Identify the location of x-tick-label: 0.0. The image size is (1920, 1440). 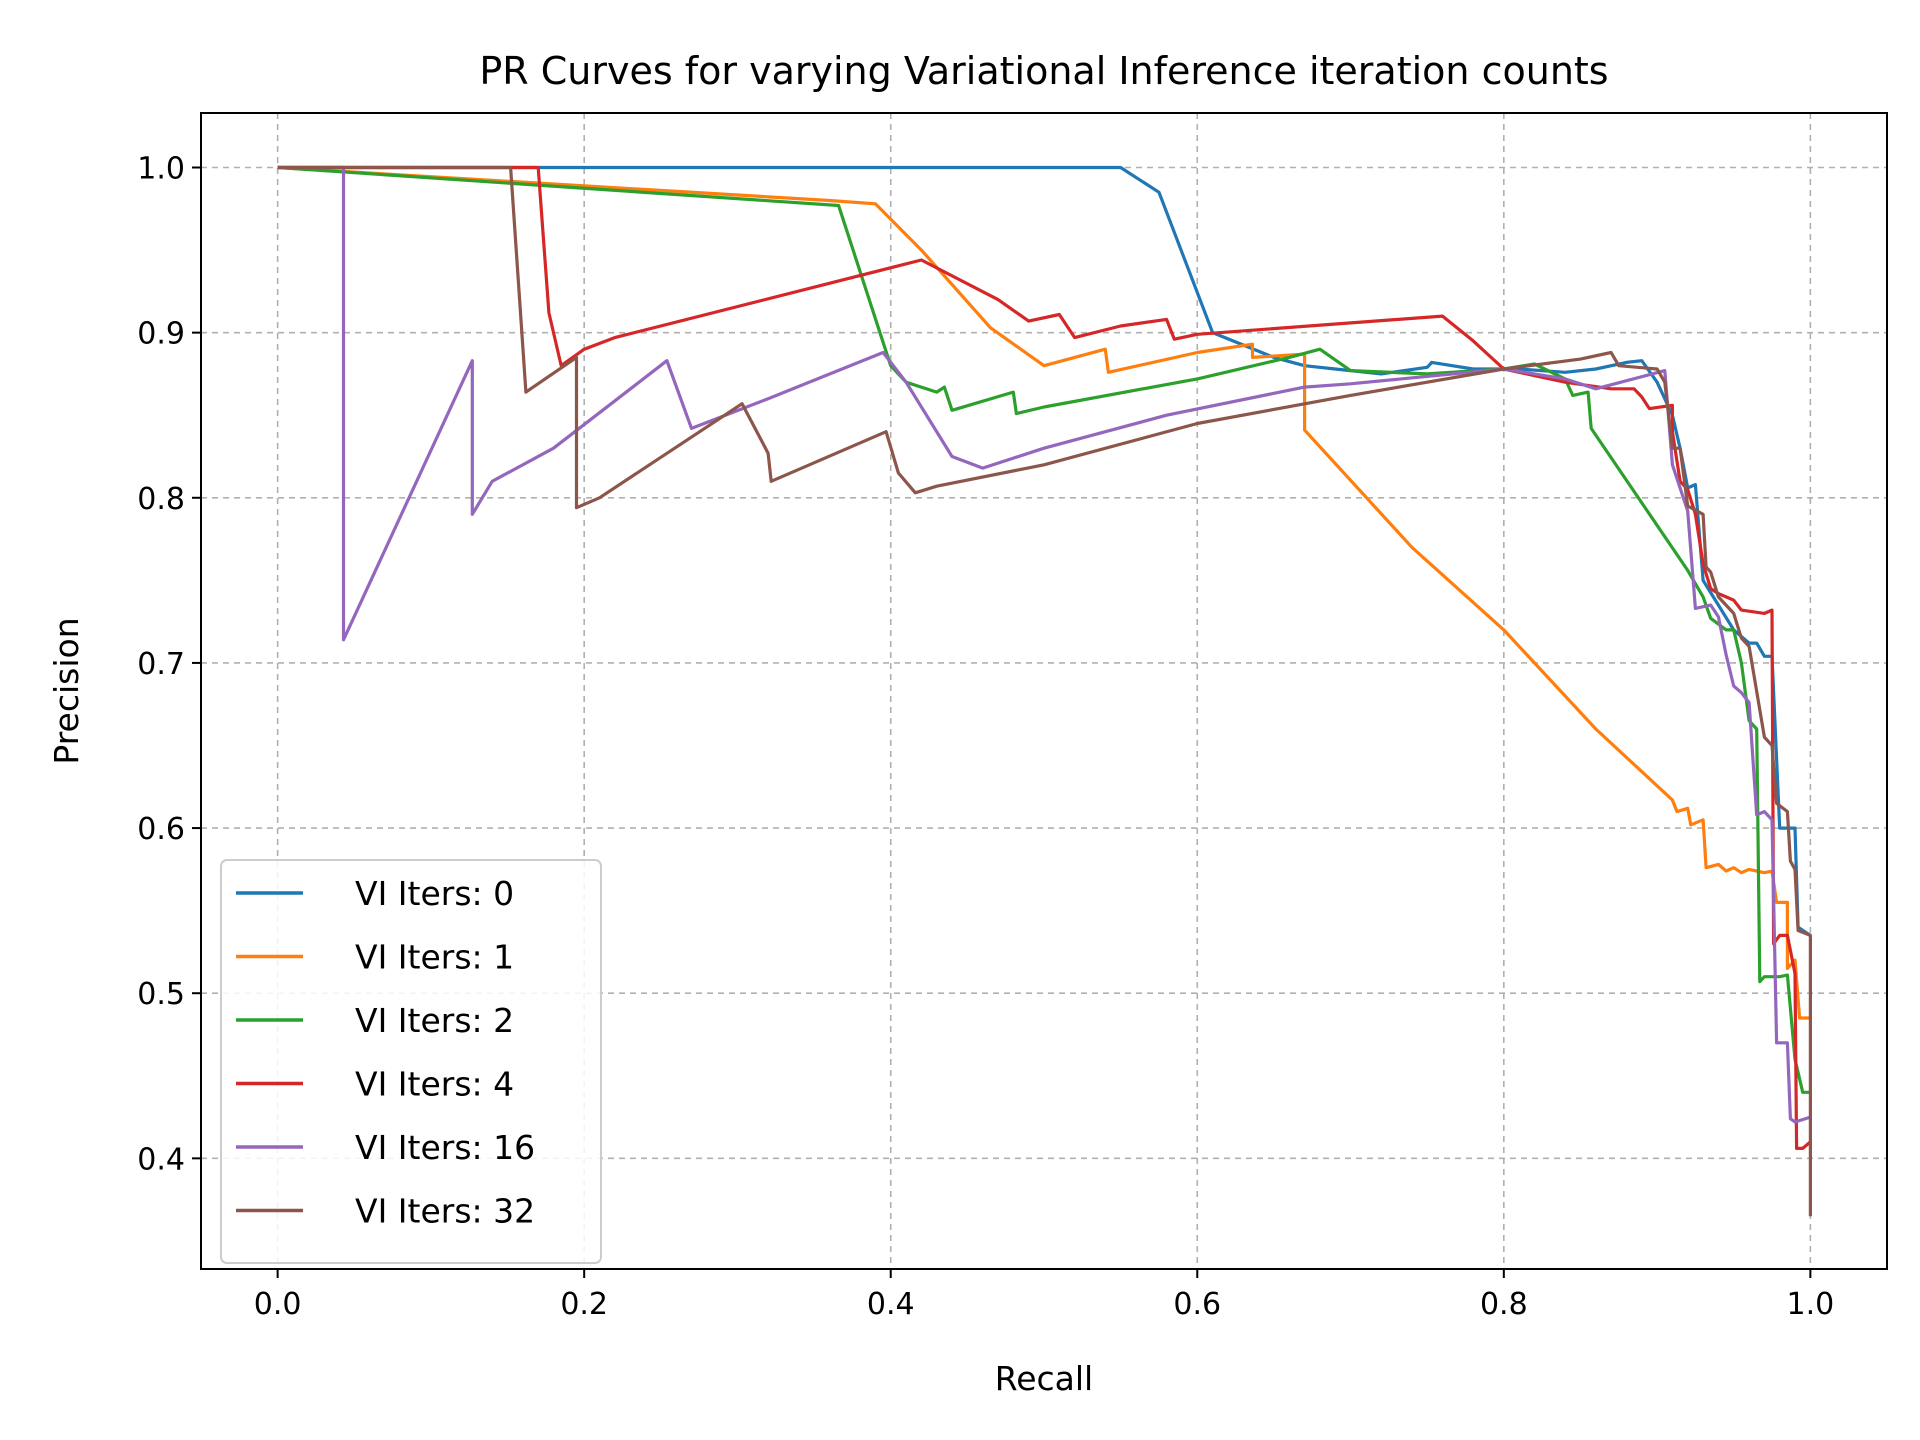
(278, 1304).